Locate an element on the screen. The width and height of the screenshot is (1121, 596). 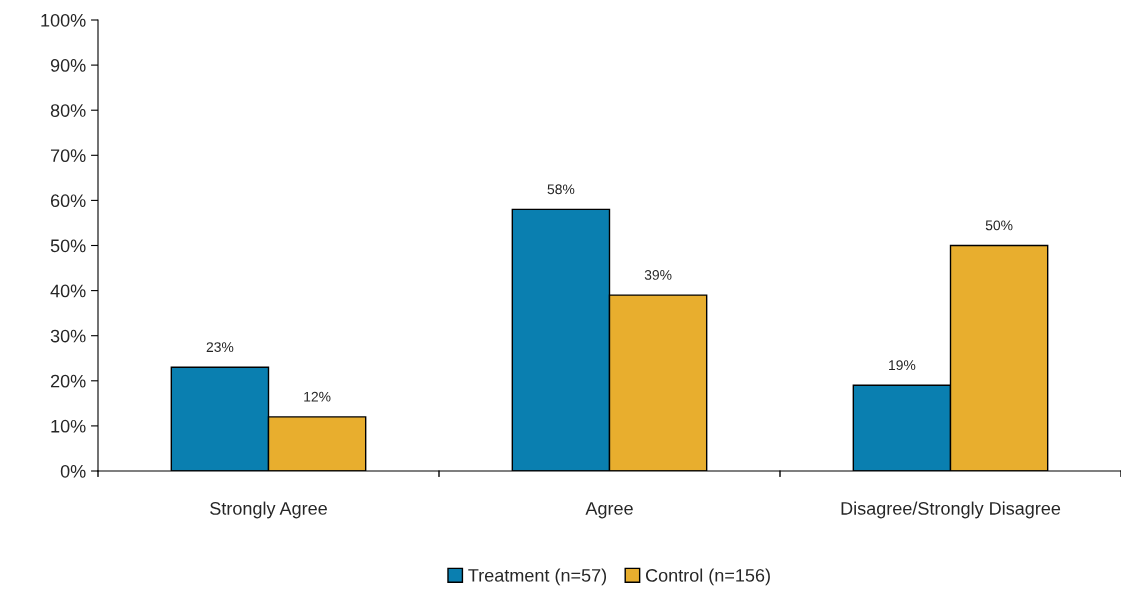
y-tick-label: 50% is located at coordinates (68, 246).